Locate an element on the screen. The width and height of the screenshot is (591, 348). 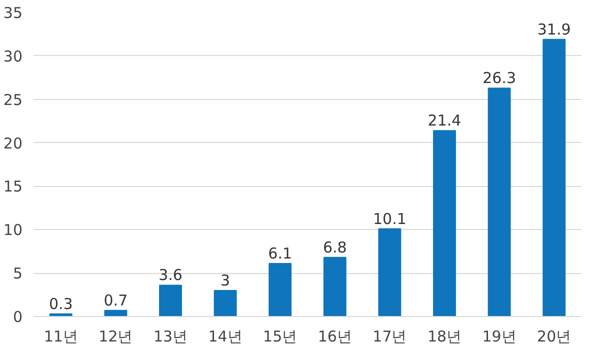
x-tick-label: 19년 is located at coordinates (499, 337).